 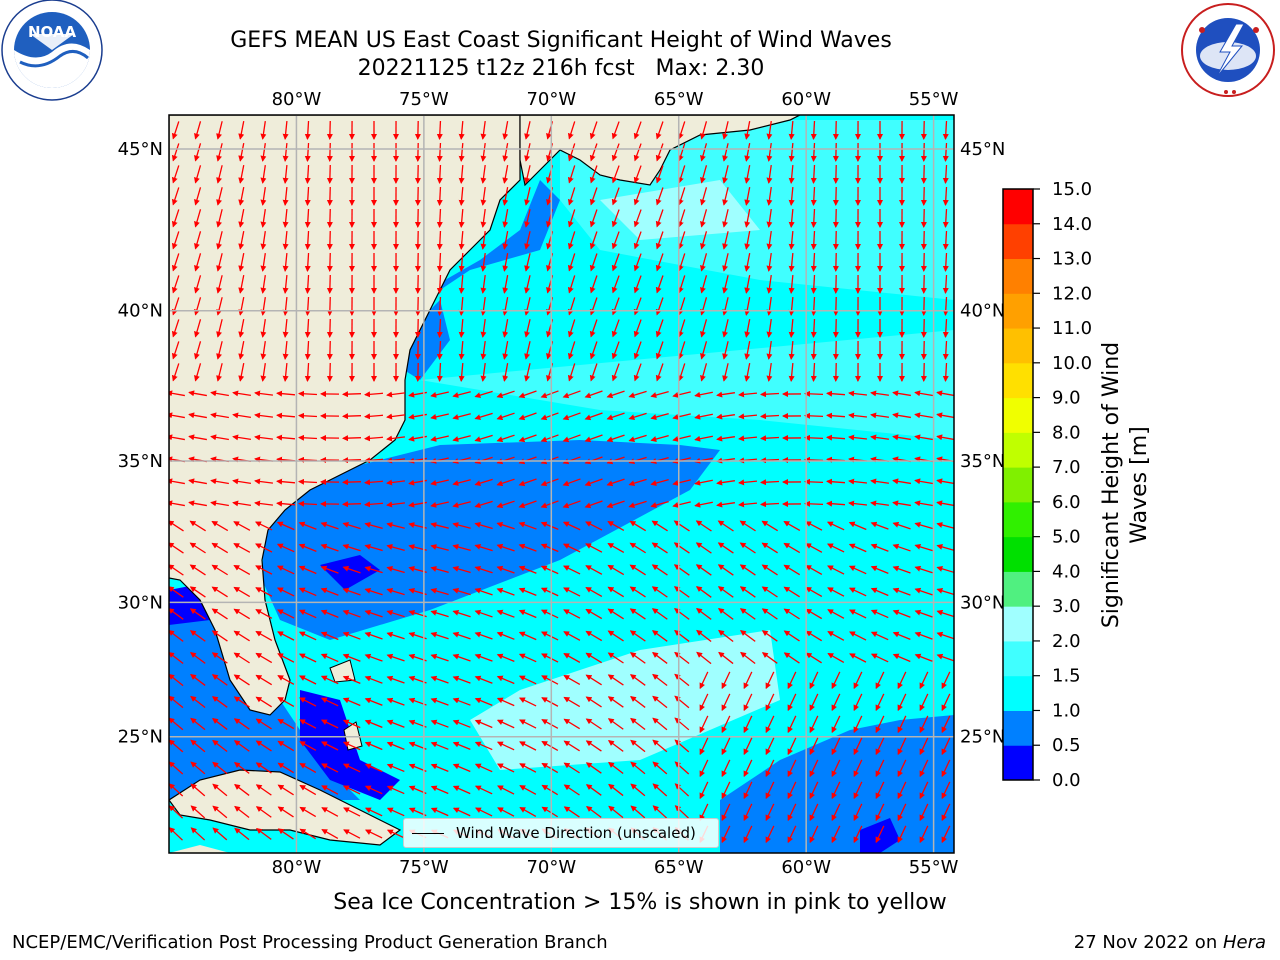 What do you see at coordinates (52, 32) in the screenshot?
I see `noaa-logo-text: NOAA` at bounding box center [52, 32].